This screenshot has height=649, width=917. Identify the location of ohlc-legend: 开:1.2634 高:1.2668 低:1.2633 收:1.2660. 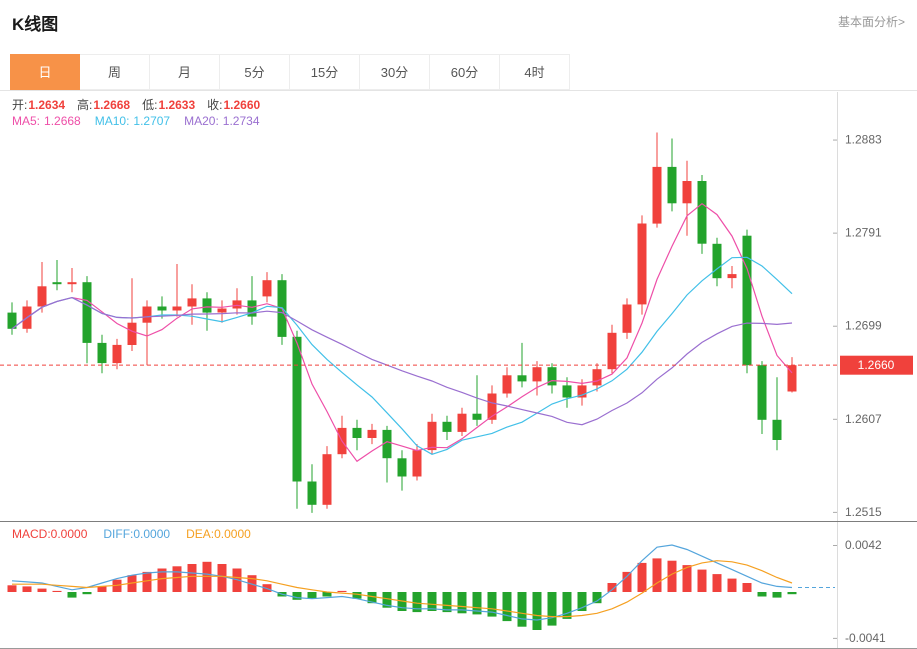
(142, 104).